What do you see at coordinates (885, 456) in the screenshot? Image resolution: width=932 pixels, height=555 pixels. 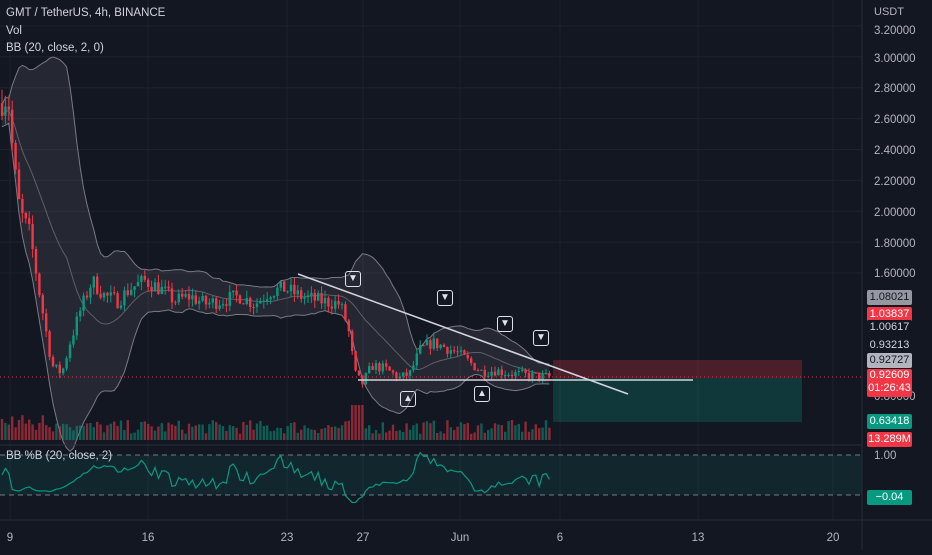 I see `pct-tick-label: 1.00` at bounding box center [885, 456].